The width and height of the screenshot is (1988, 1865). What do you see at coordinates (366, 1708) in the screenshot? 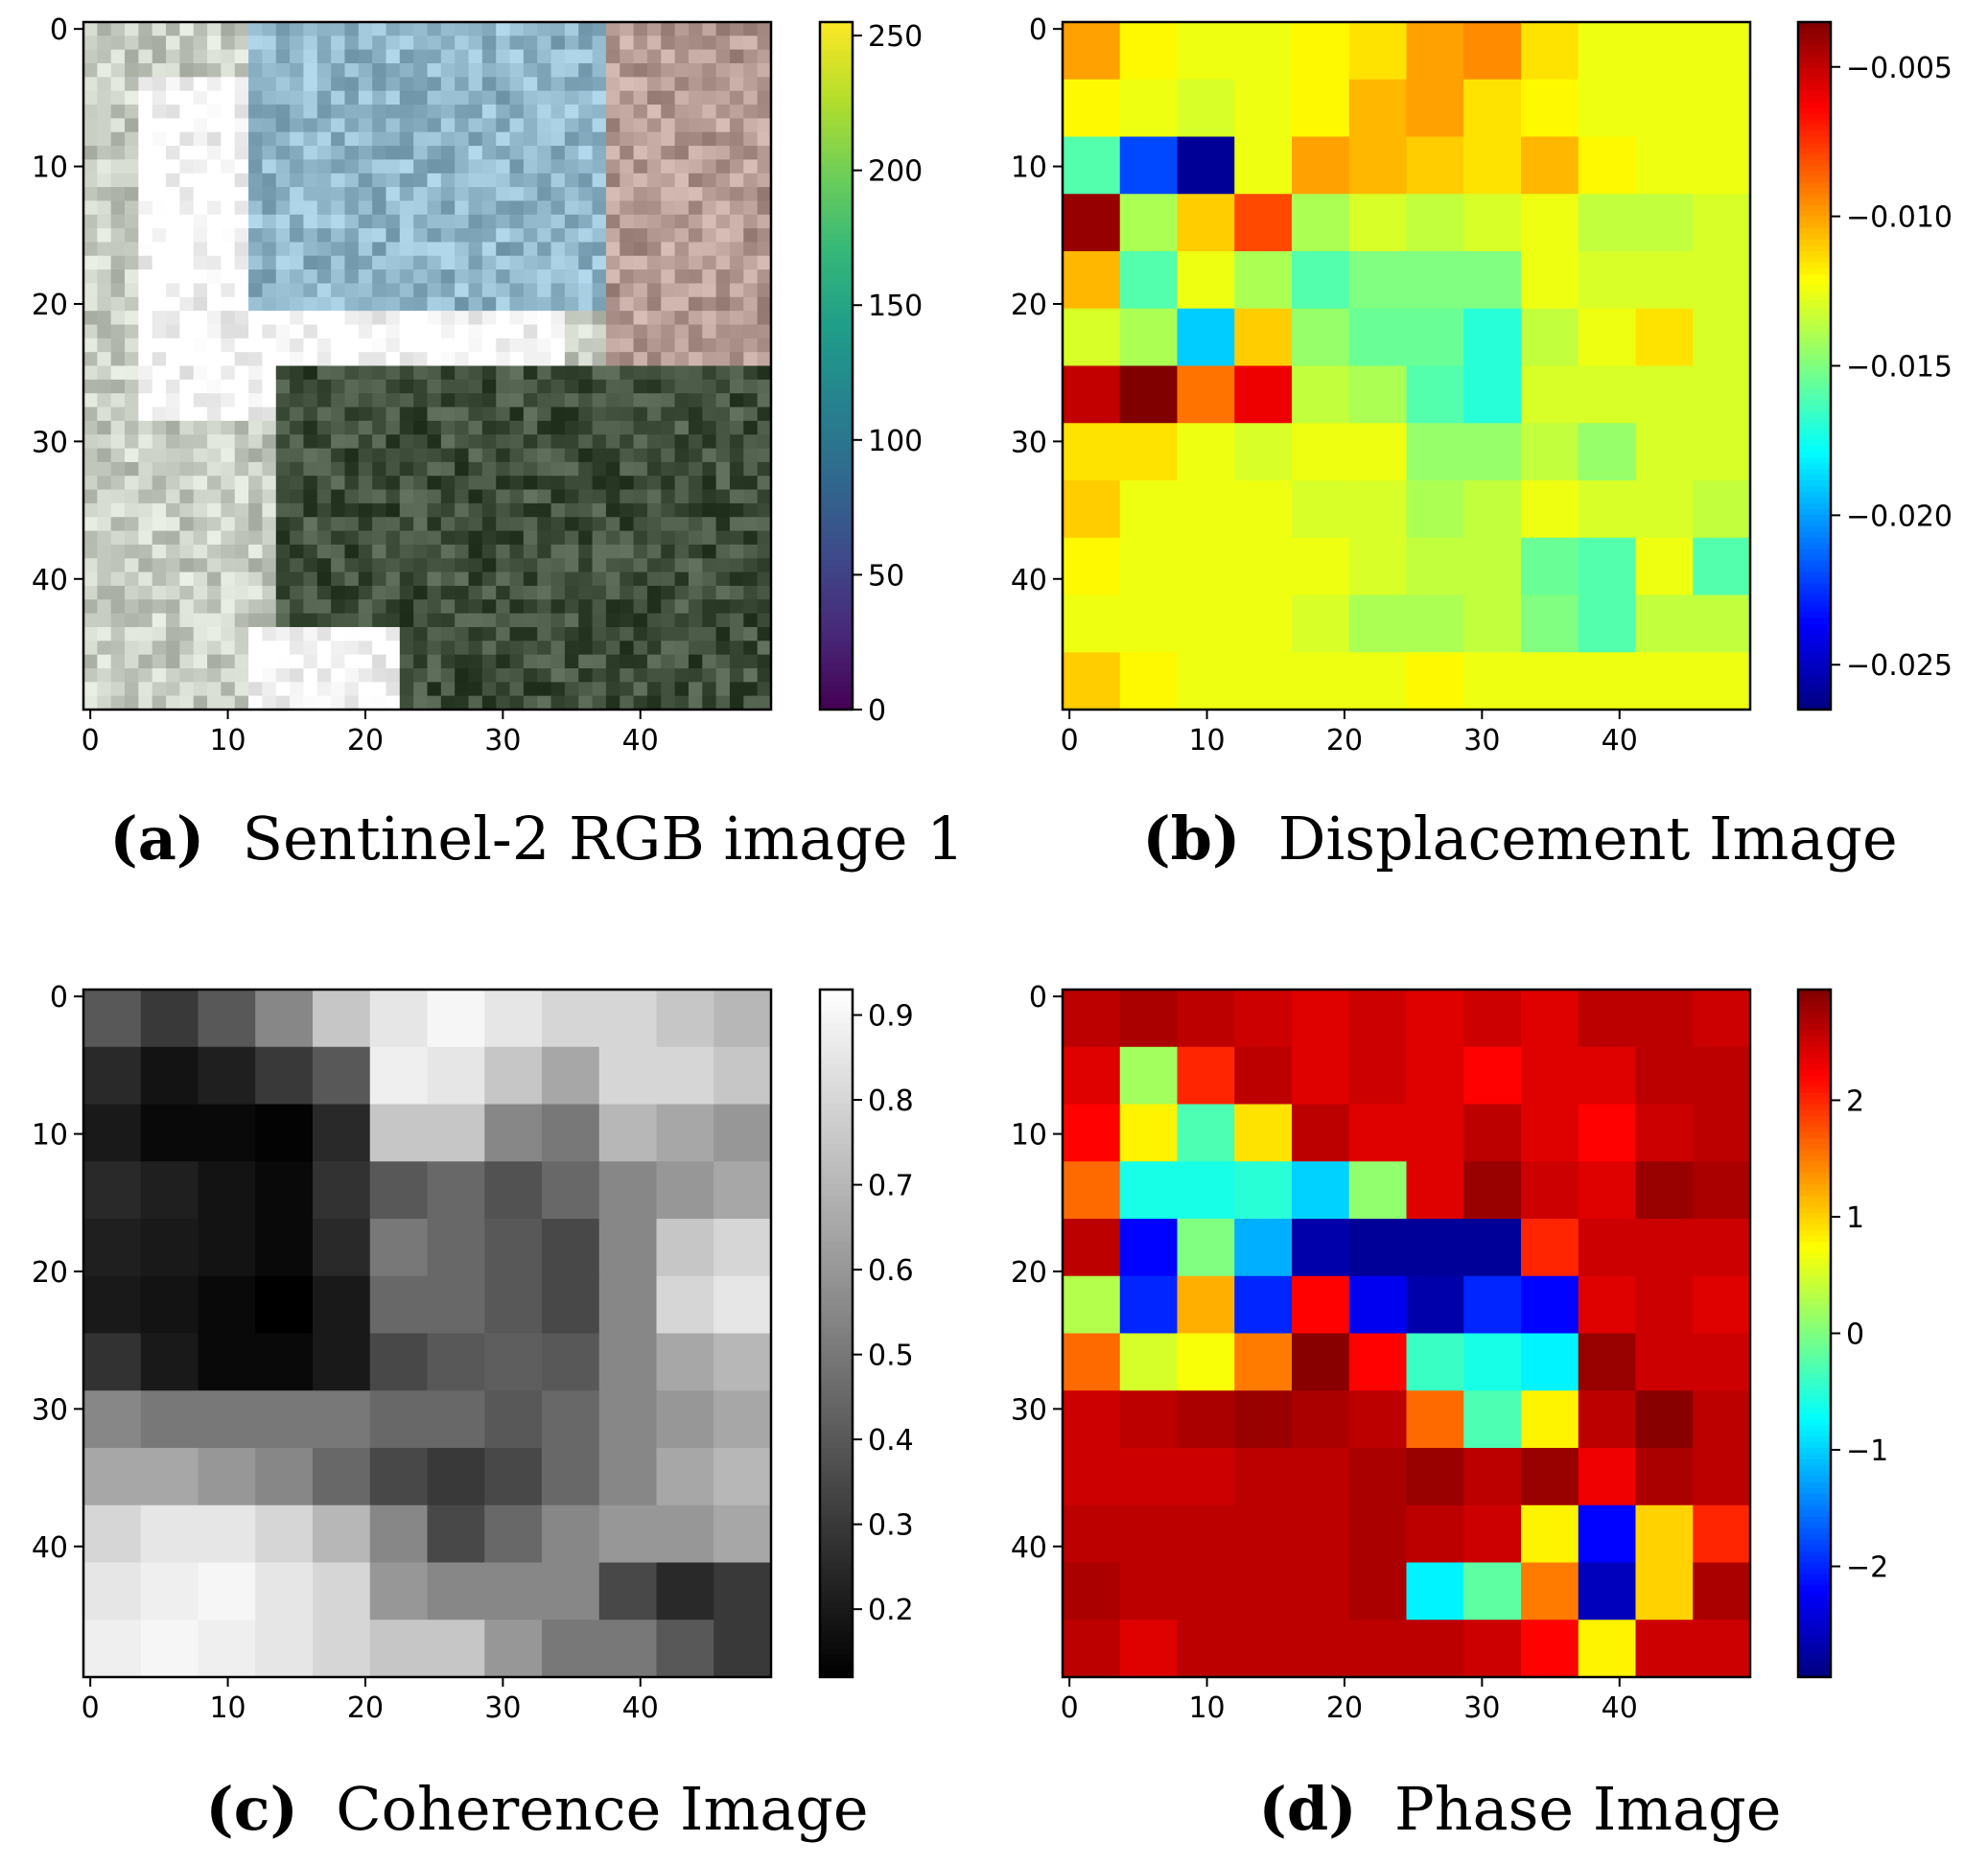
I see `x-tick-label: 20` at bounding box center [366, 1708].